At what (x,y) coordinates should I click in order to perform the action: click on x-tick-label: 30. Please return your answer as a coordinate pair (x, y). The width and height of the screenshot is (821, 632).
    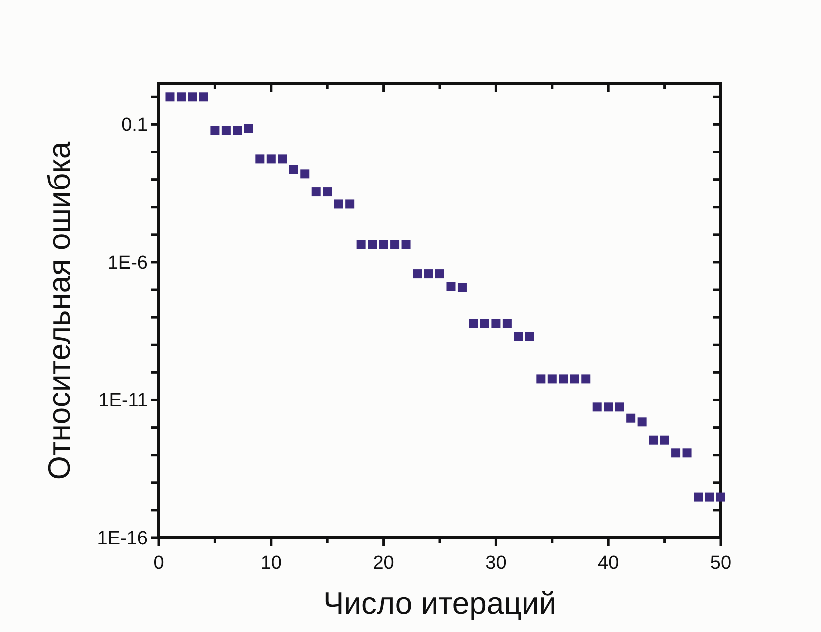
    Looking at the image, I should click on (496, 563).